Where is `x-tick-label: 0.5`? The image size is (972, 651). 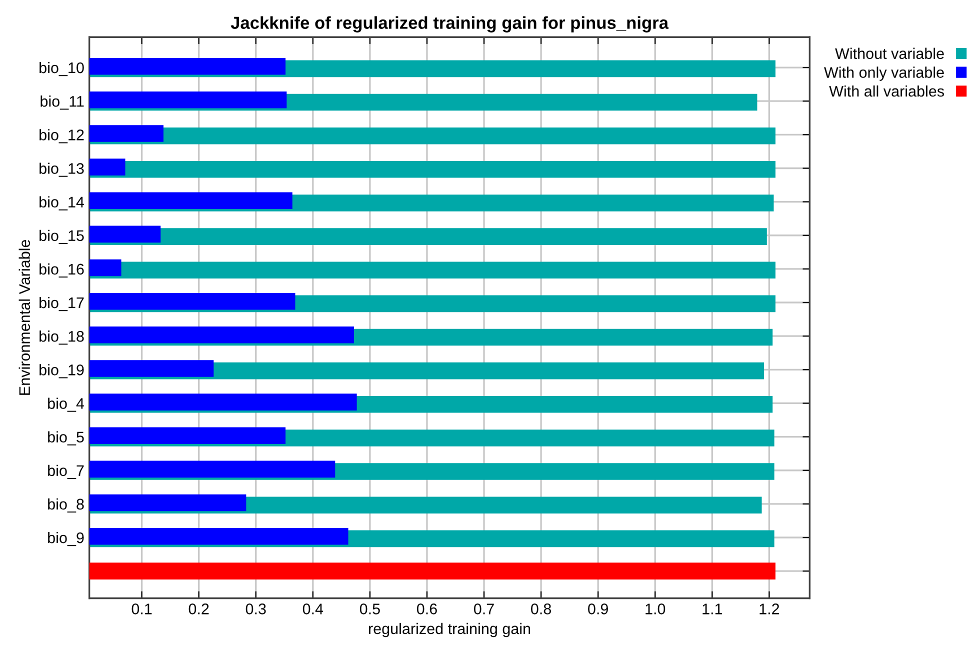 x-tick-label: 0.5 is located at coordinates (370, 609).